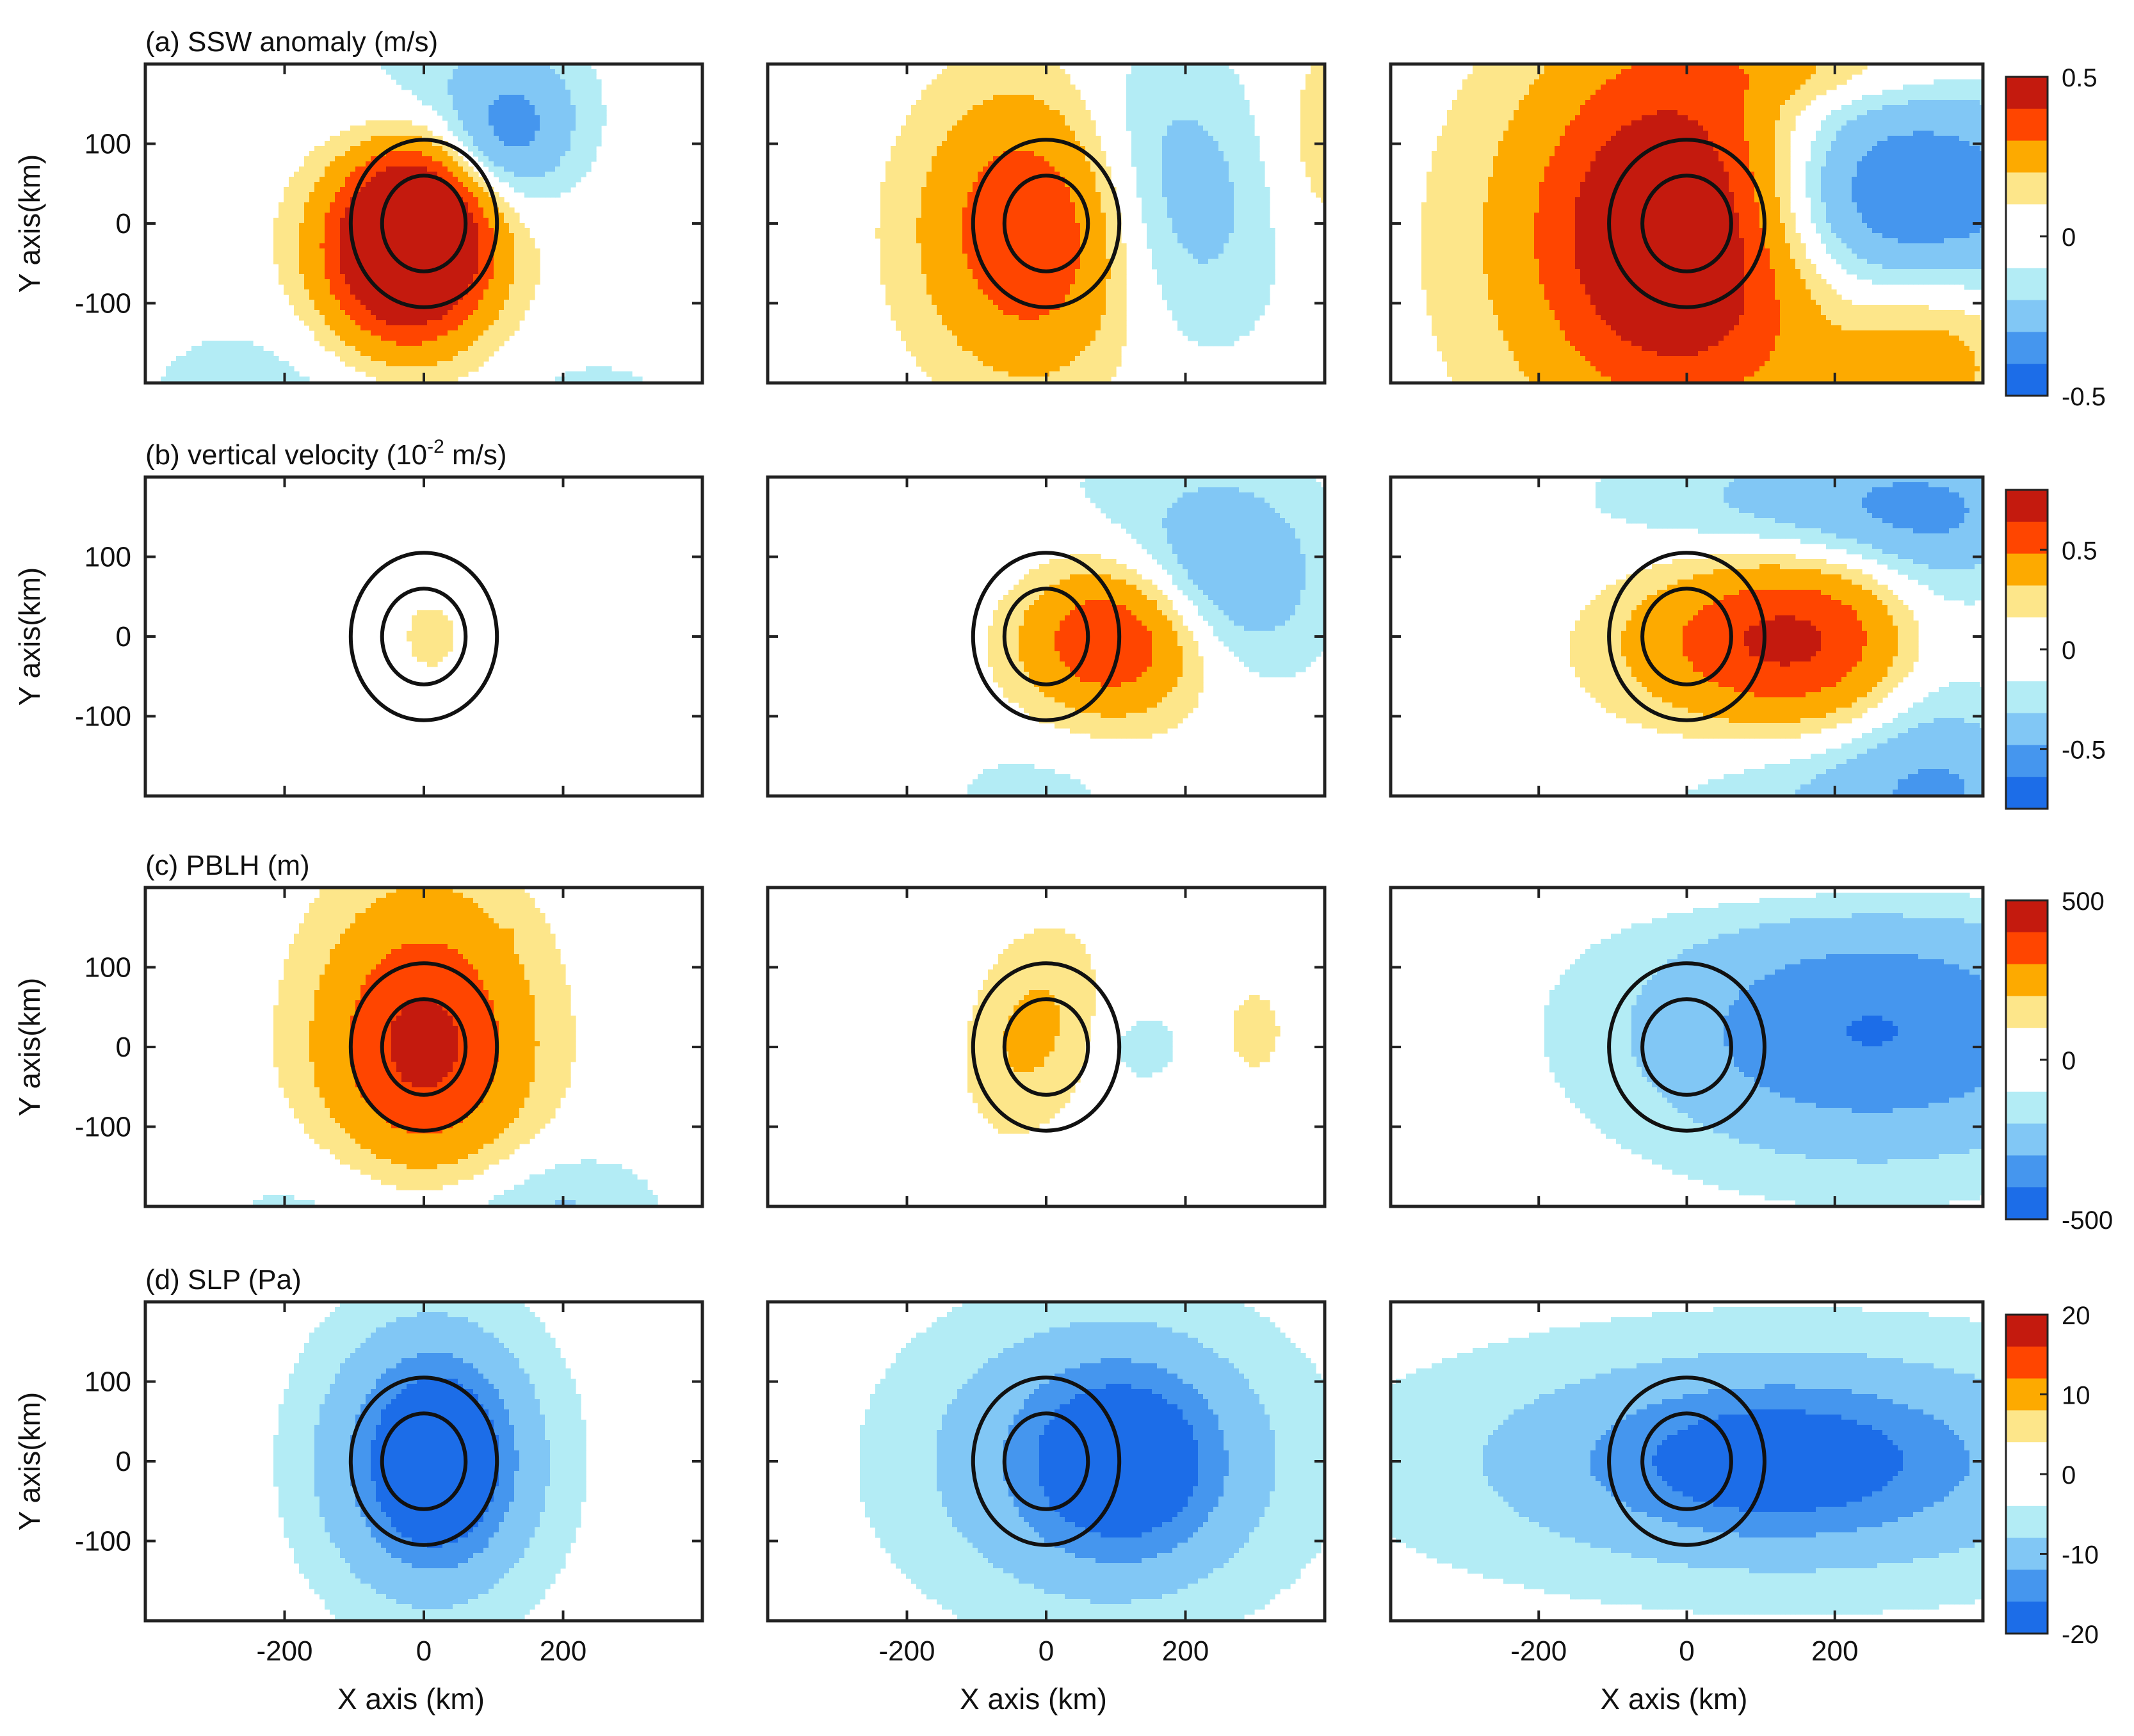  Describe the element at coordinates (291, 42) in the screenshot. I see `row-title-a: (a) SSW anomaly (m/s)` at that location.